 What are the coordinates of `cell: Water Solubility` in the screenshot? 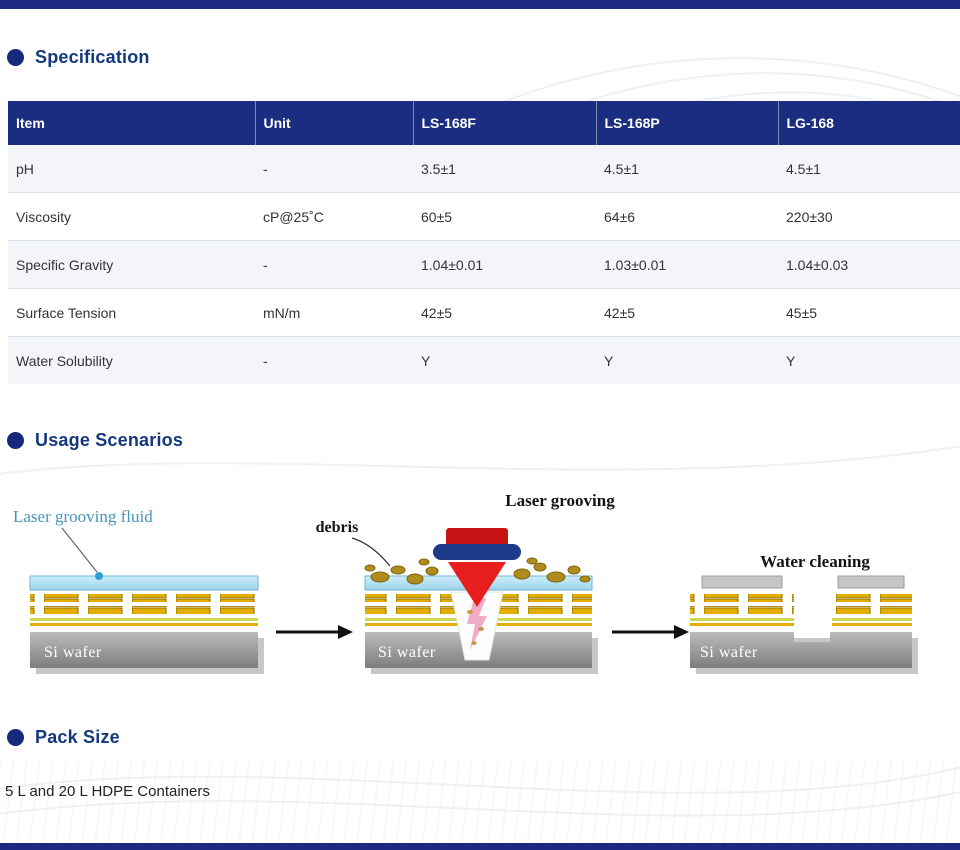 It's located at (131, 360).